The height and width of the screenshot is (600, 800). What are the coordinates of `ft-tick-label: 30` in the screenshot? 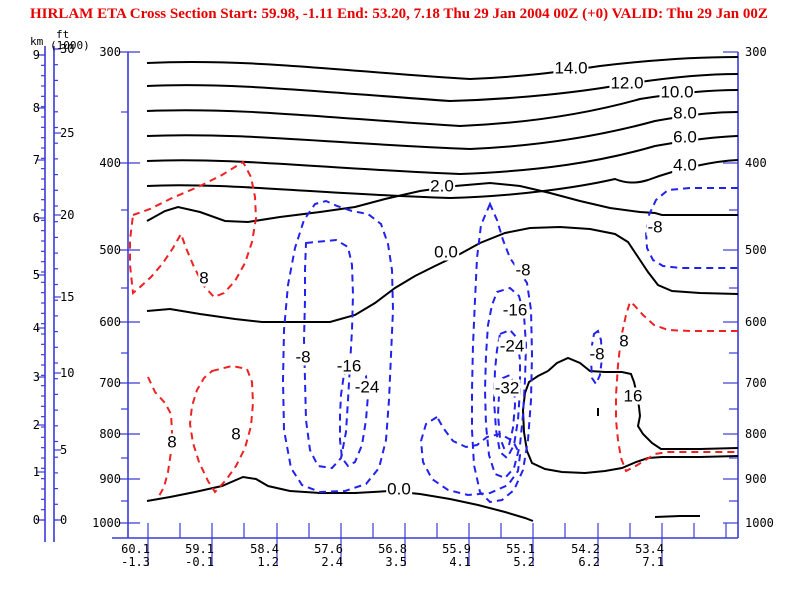 It's located at (67, 49).